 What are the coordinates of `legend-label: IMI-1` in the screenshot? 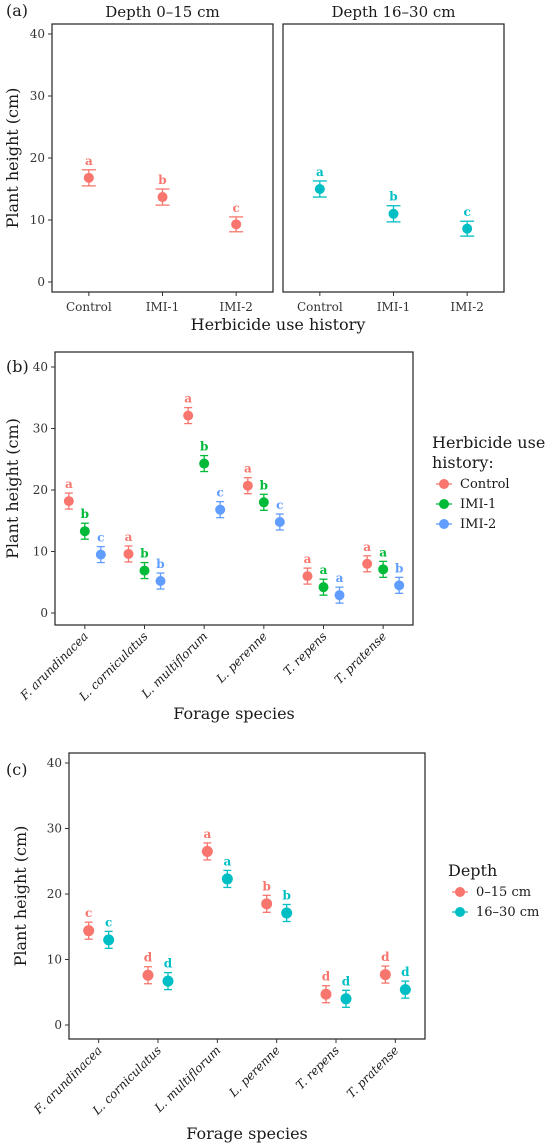 It's located at (478, 504).